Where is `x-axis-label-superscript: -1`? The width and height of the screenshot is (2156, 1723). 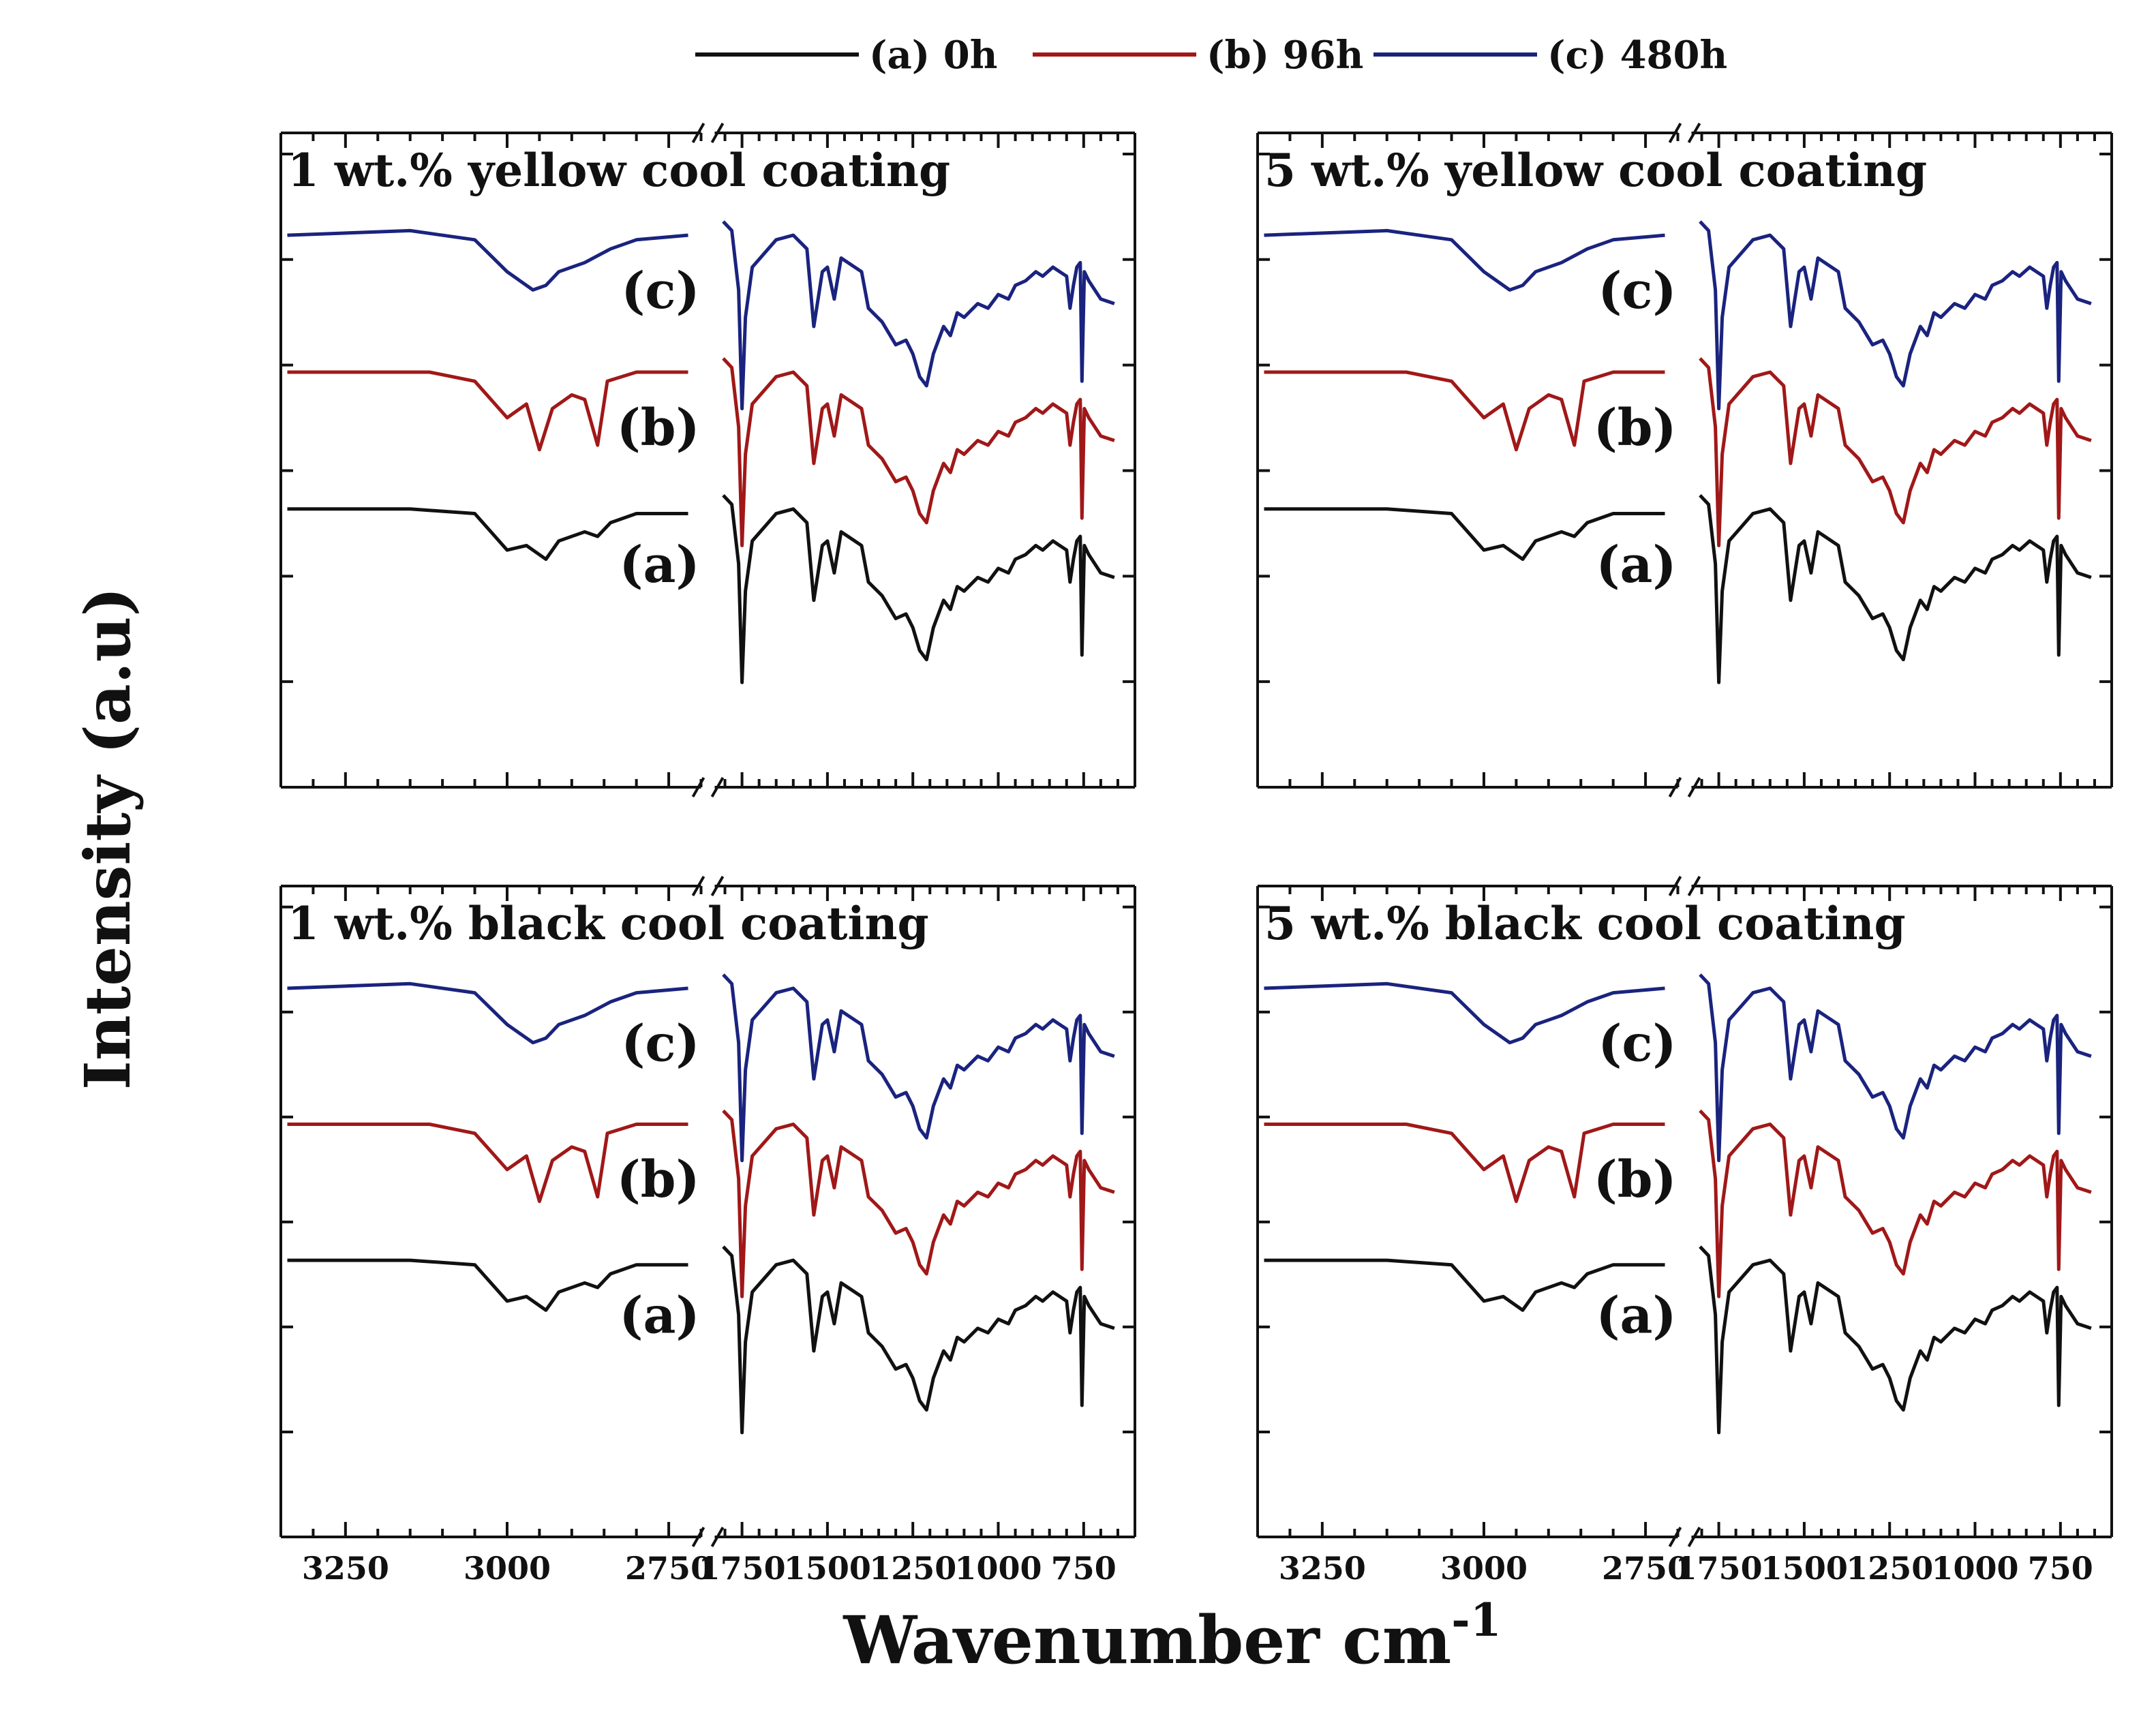 x-axis-label-superscript: -1 is located at coordinates (1476, 1620).